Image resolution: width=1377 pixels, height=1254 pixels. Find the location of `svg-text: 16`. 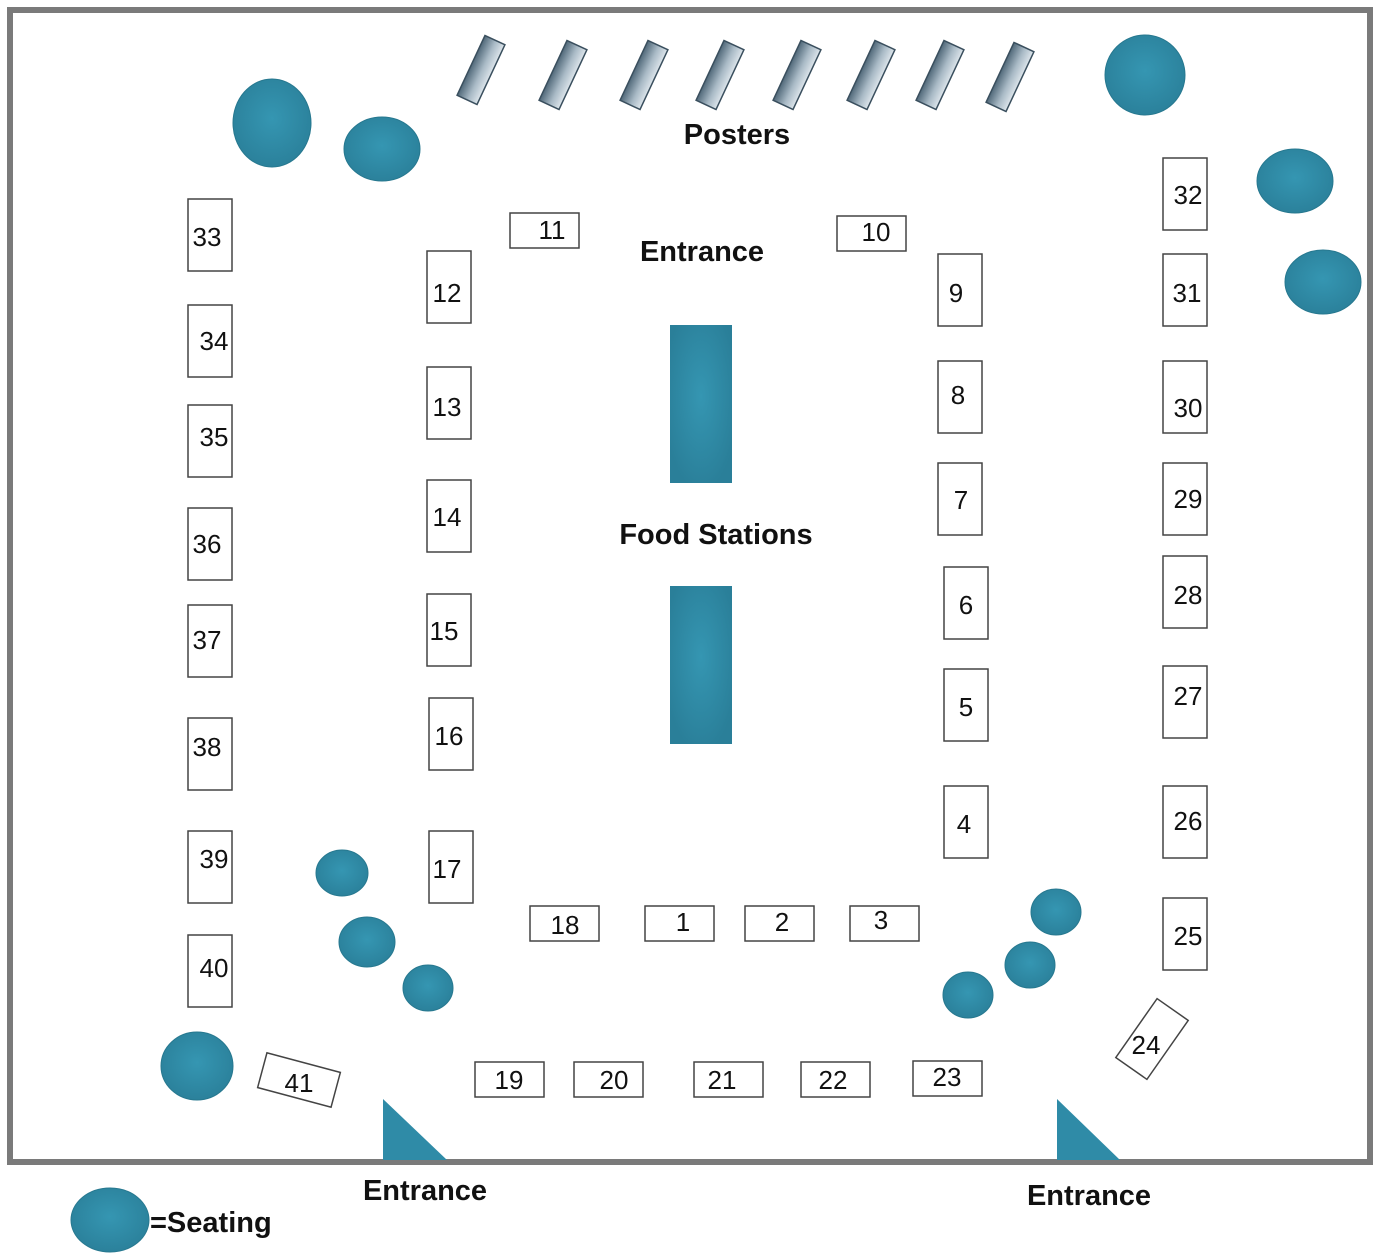

svg-text: 16 is located at coordinates (449, 736).